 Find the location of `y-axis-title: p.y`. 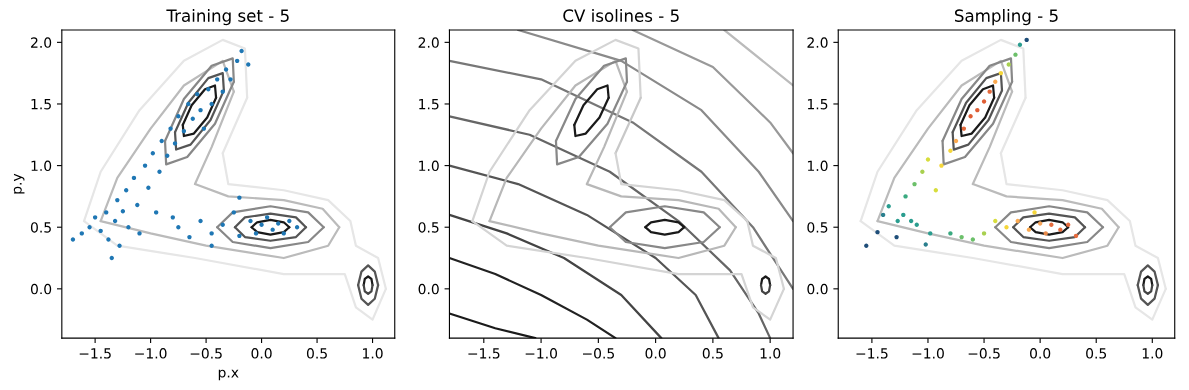

y-axis-title: p.y is located at coordinates (19, 183).